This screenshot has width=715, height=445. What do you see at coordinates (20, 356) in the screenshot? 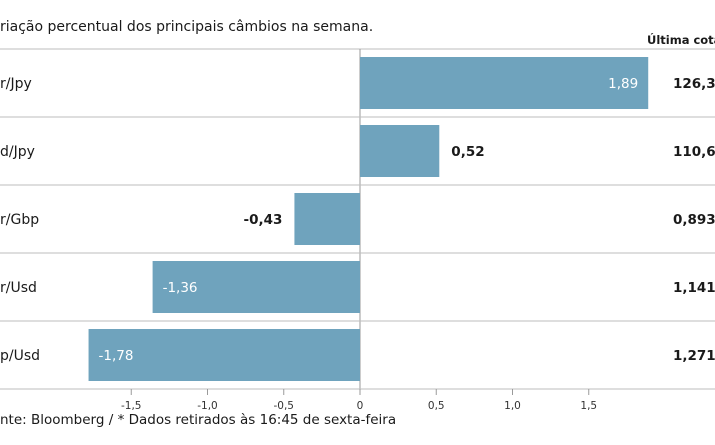
I see `category-label: p/Usd` at bounding box center [20, 356].